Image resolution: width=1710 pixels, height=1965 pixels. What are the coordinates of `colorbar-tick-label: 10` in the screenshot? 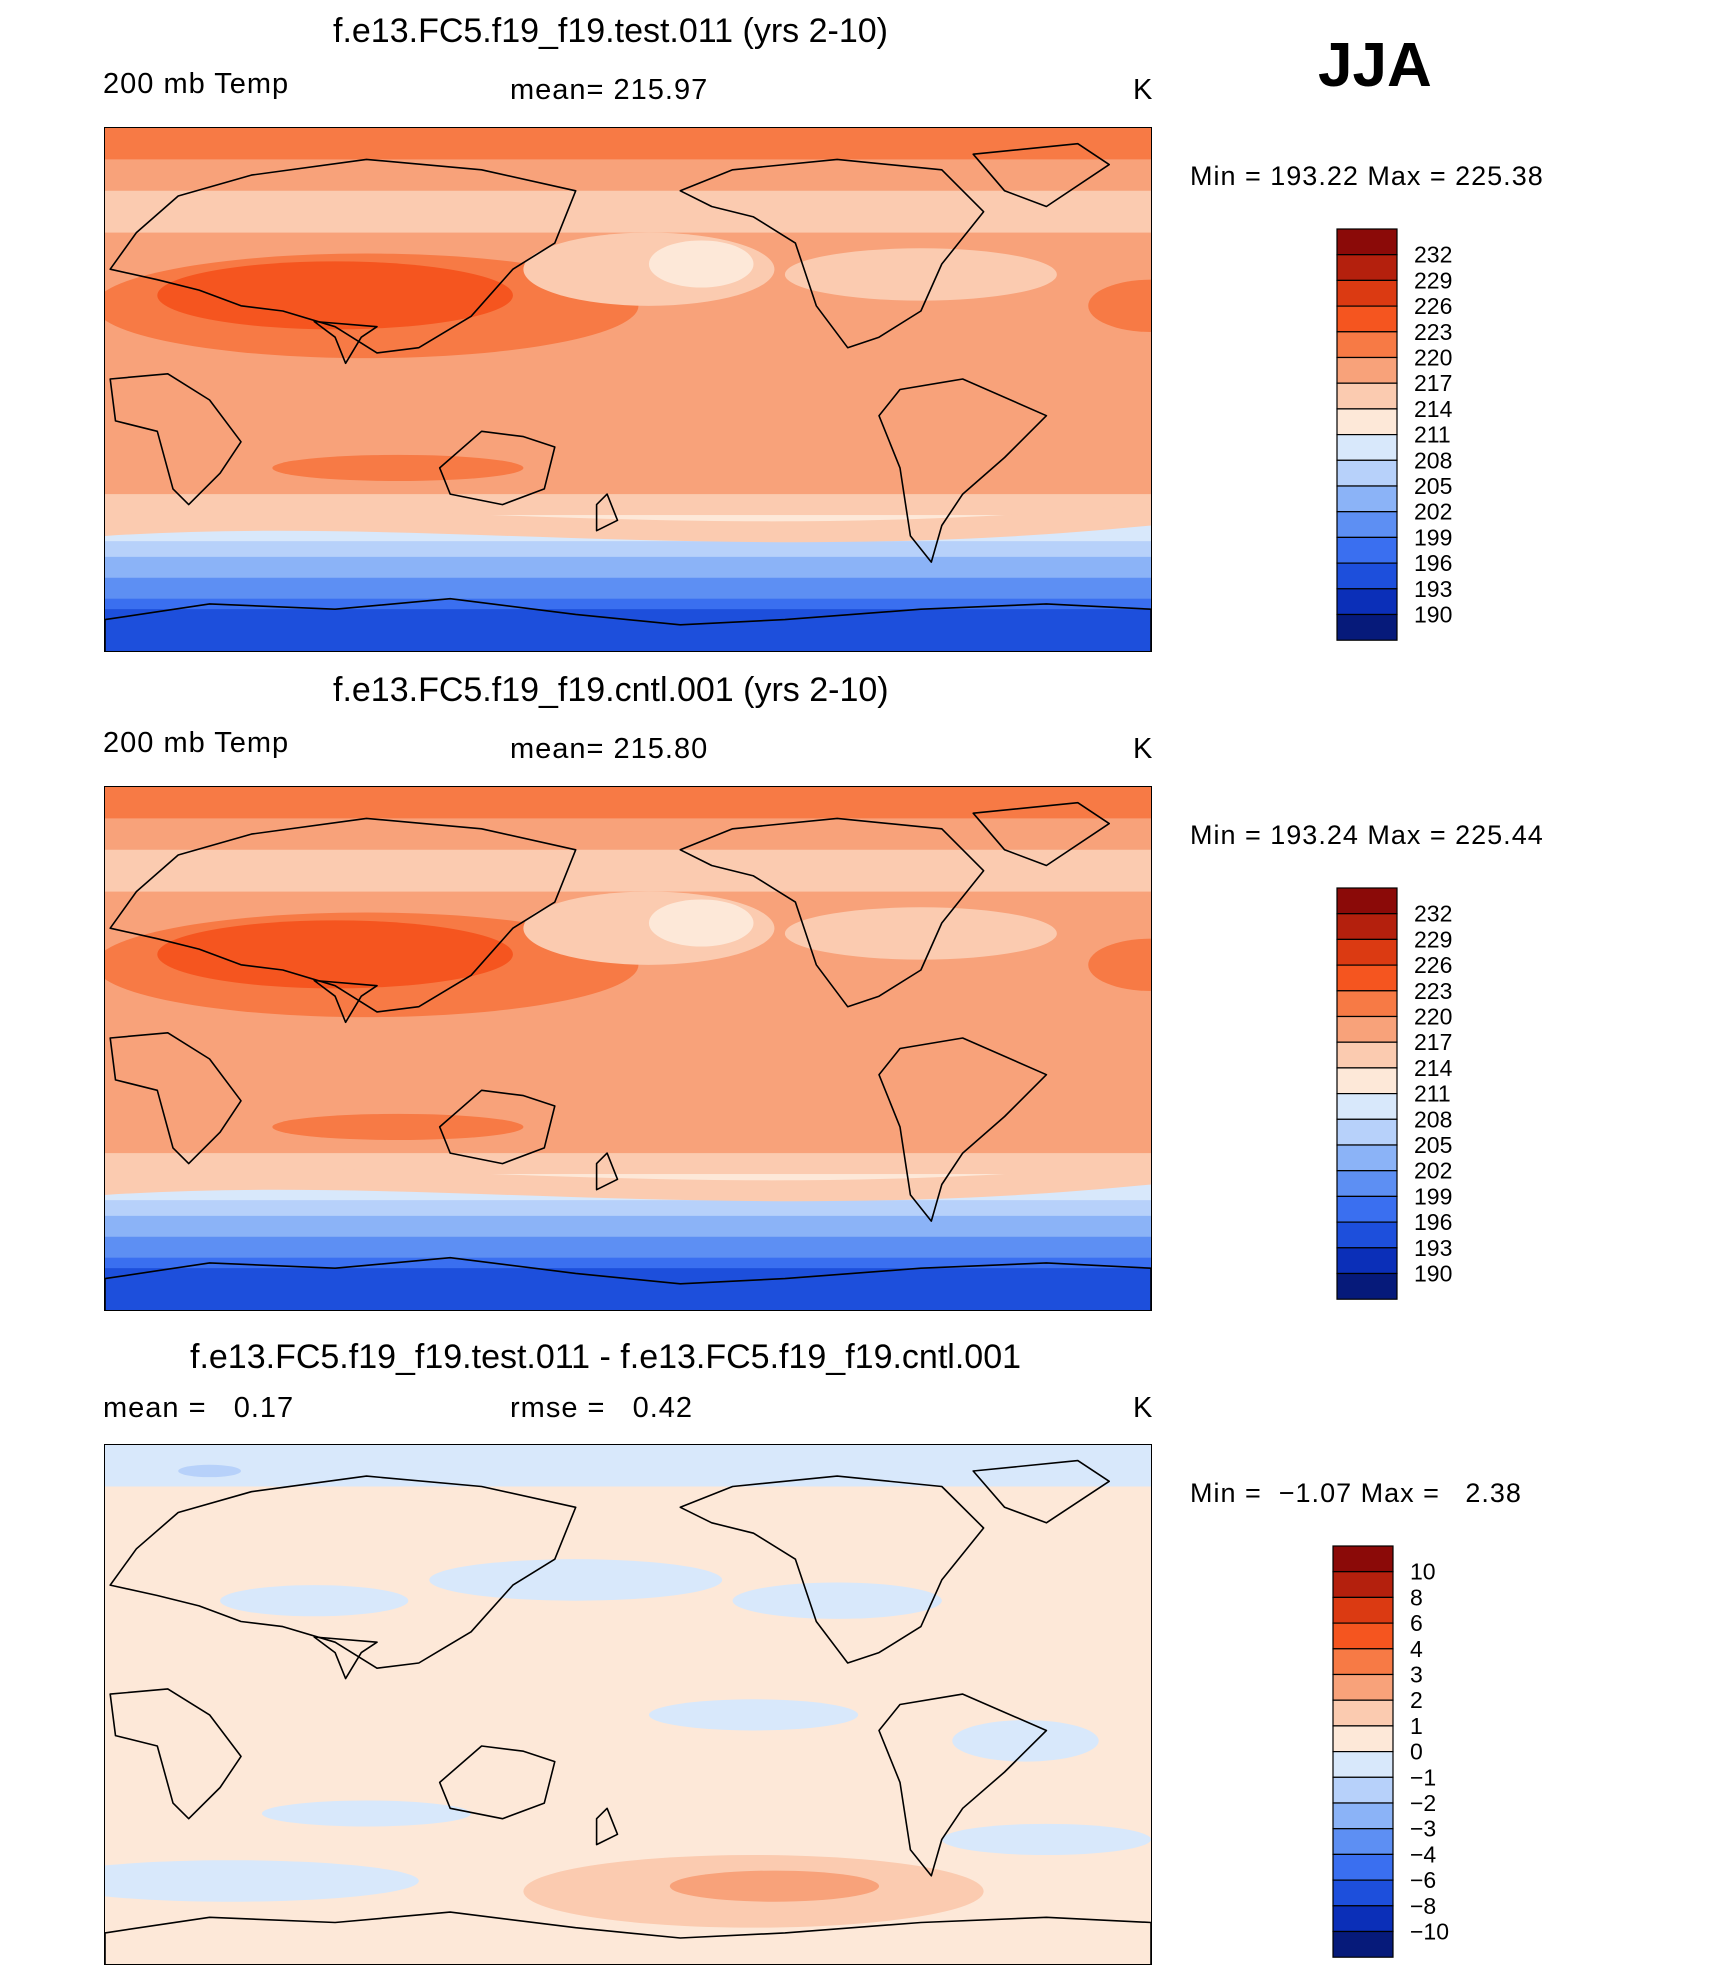 It's located at (1423, 1572).